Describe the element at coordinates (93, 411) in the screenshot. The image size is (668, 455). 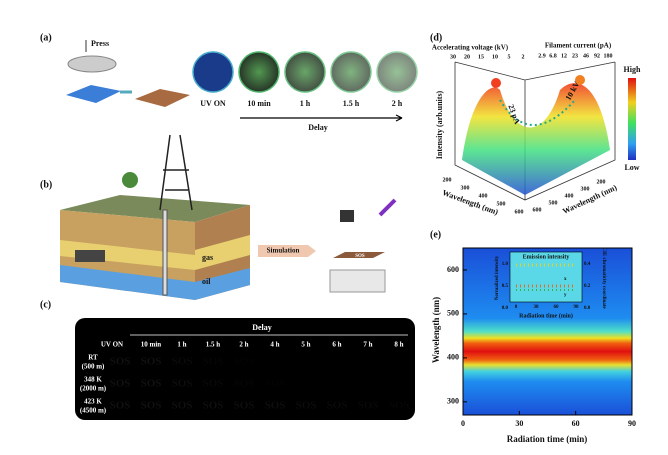
I see `row-depth: (4500 m)` at that location.